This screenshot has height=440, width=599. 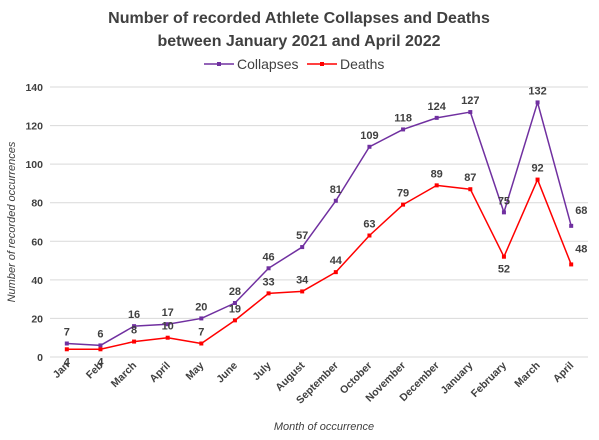 I want to click on data-label-collapses: 6, so click(x=100, y=334).